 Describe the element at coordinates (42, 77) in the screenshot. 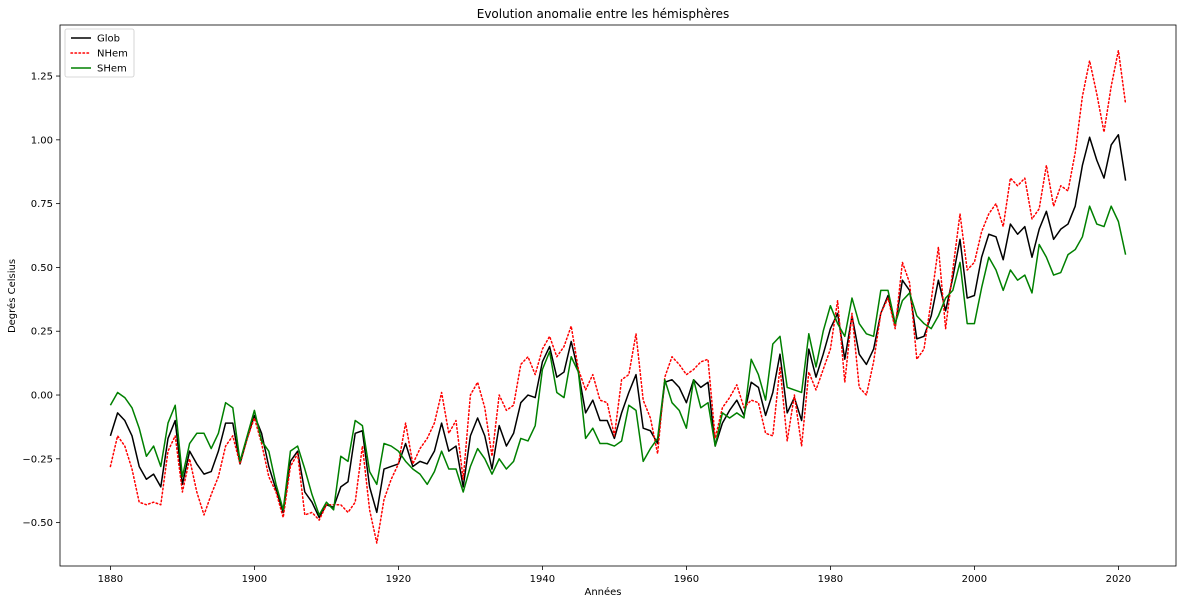

I see `y-tick-label: 1.25` at that location.